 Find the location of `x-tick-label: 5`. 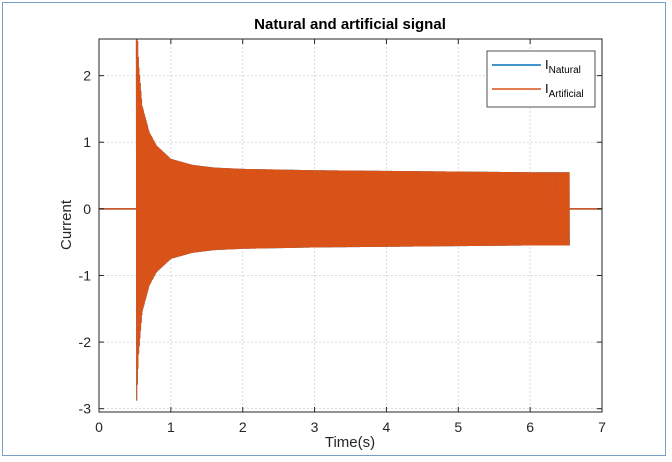

x-tick-label: 5 is located at coordinates (458, 427).